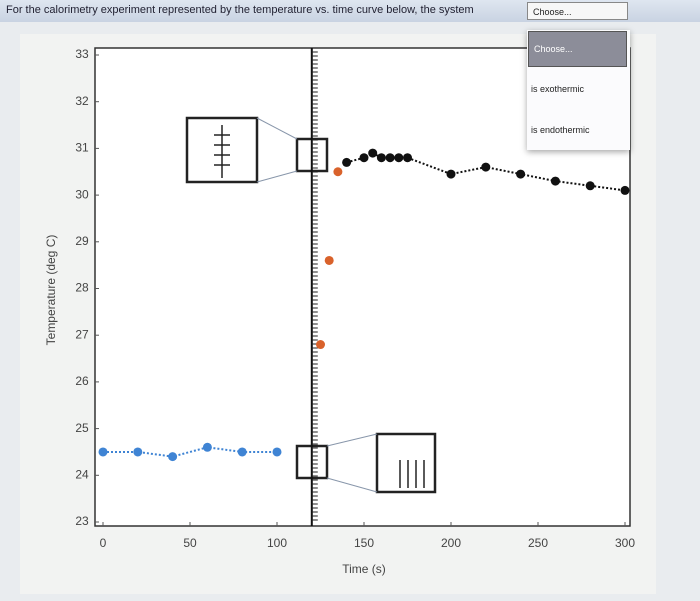  What do you see at coordinates (538, 543) in the screenshot?
I see `x-tick-label: 250` at bounding box center [538, 543].